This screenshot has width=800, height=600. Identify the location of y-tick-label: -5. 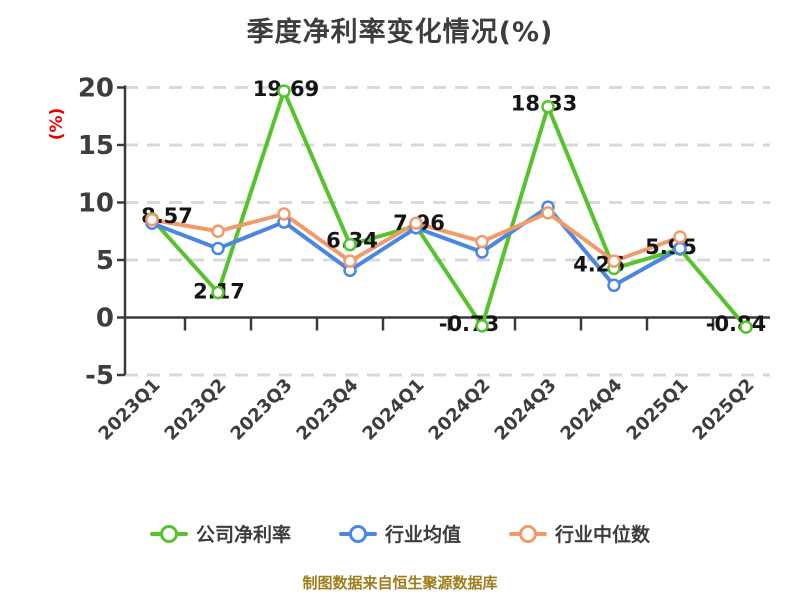
(99, 376).